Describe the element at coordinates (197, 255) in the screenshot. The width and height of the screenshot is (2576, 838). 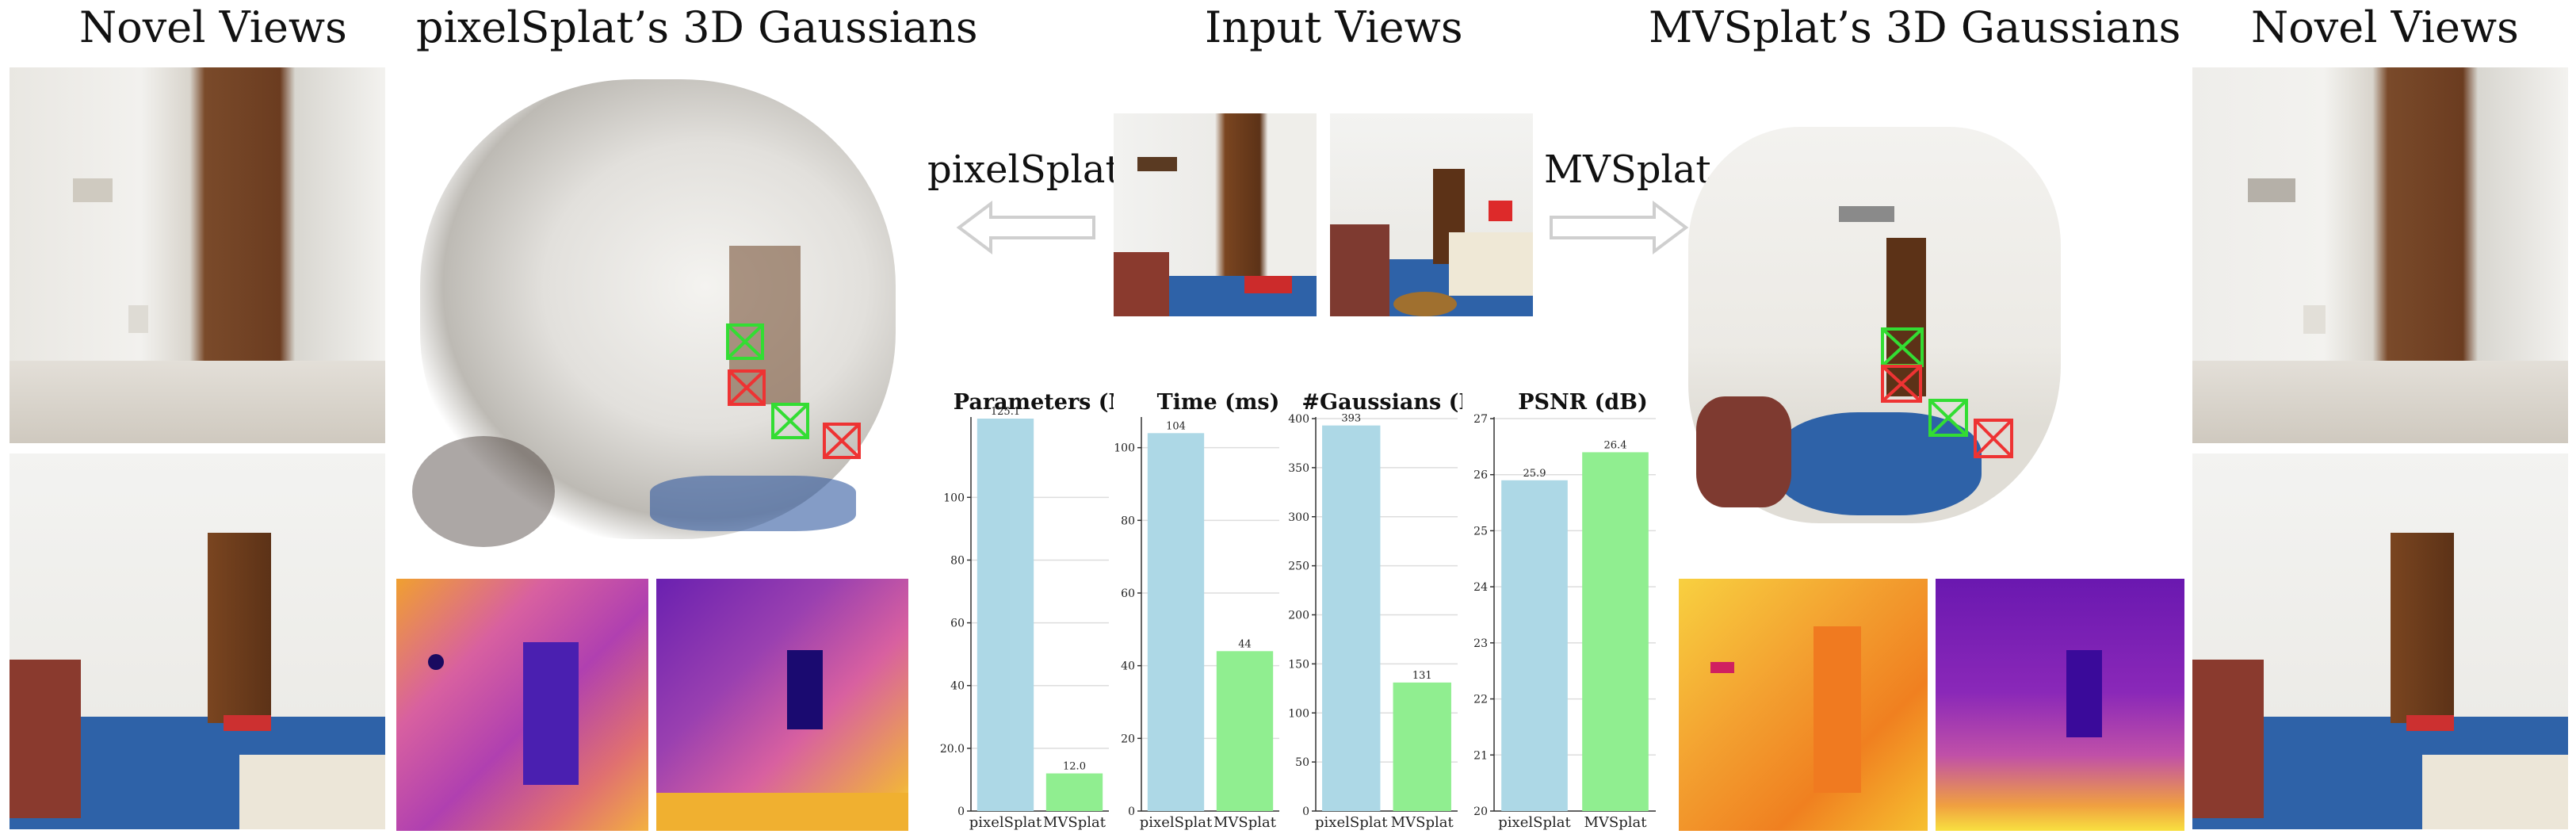
I see `novel-view-left-top-image` at that location.